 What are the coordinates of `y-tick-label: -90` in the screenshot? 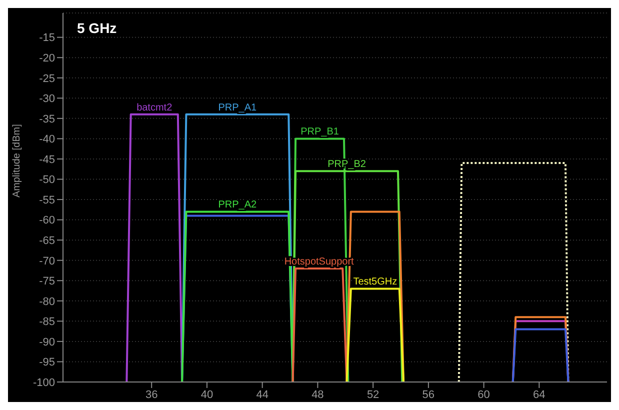 It's located at (47, 342).